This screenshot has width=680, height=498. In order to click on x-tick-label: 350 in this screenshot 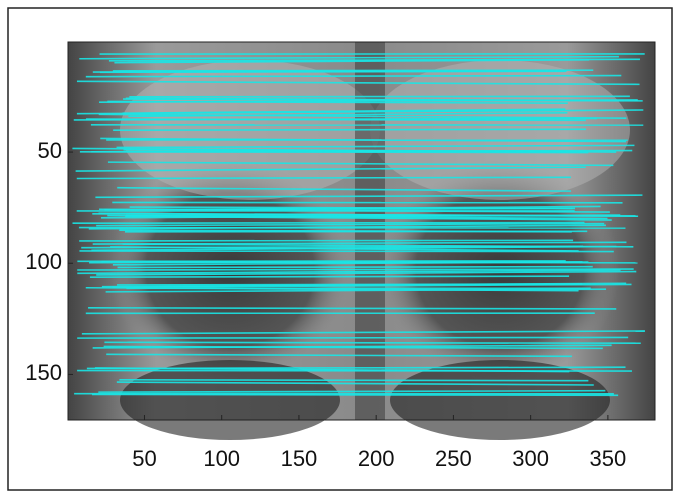, I will do `click(608, 458)`.